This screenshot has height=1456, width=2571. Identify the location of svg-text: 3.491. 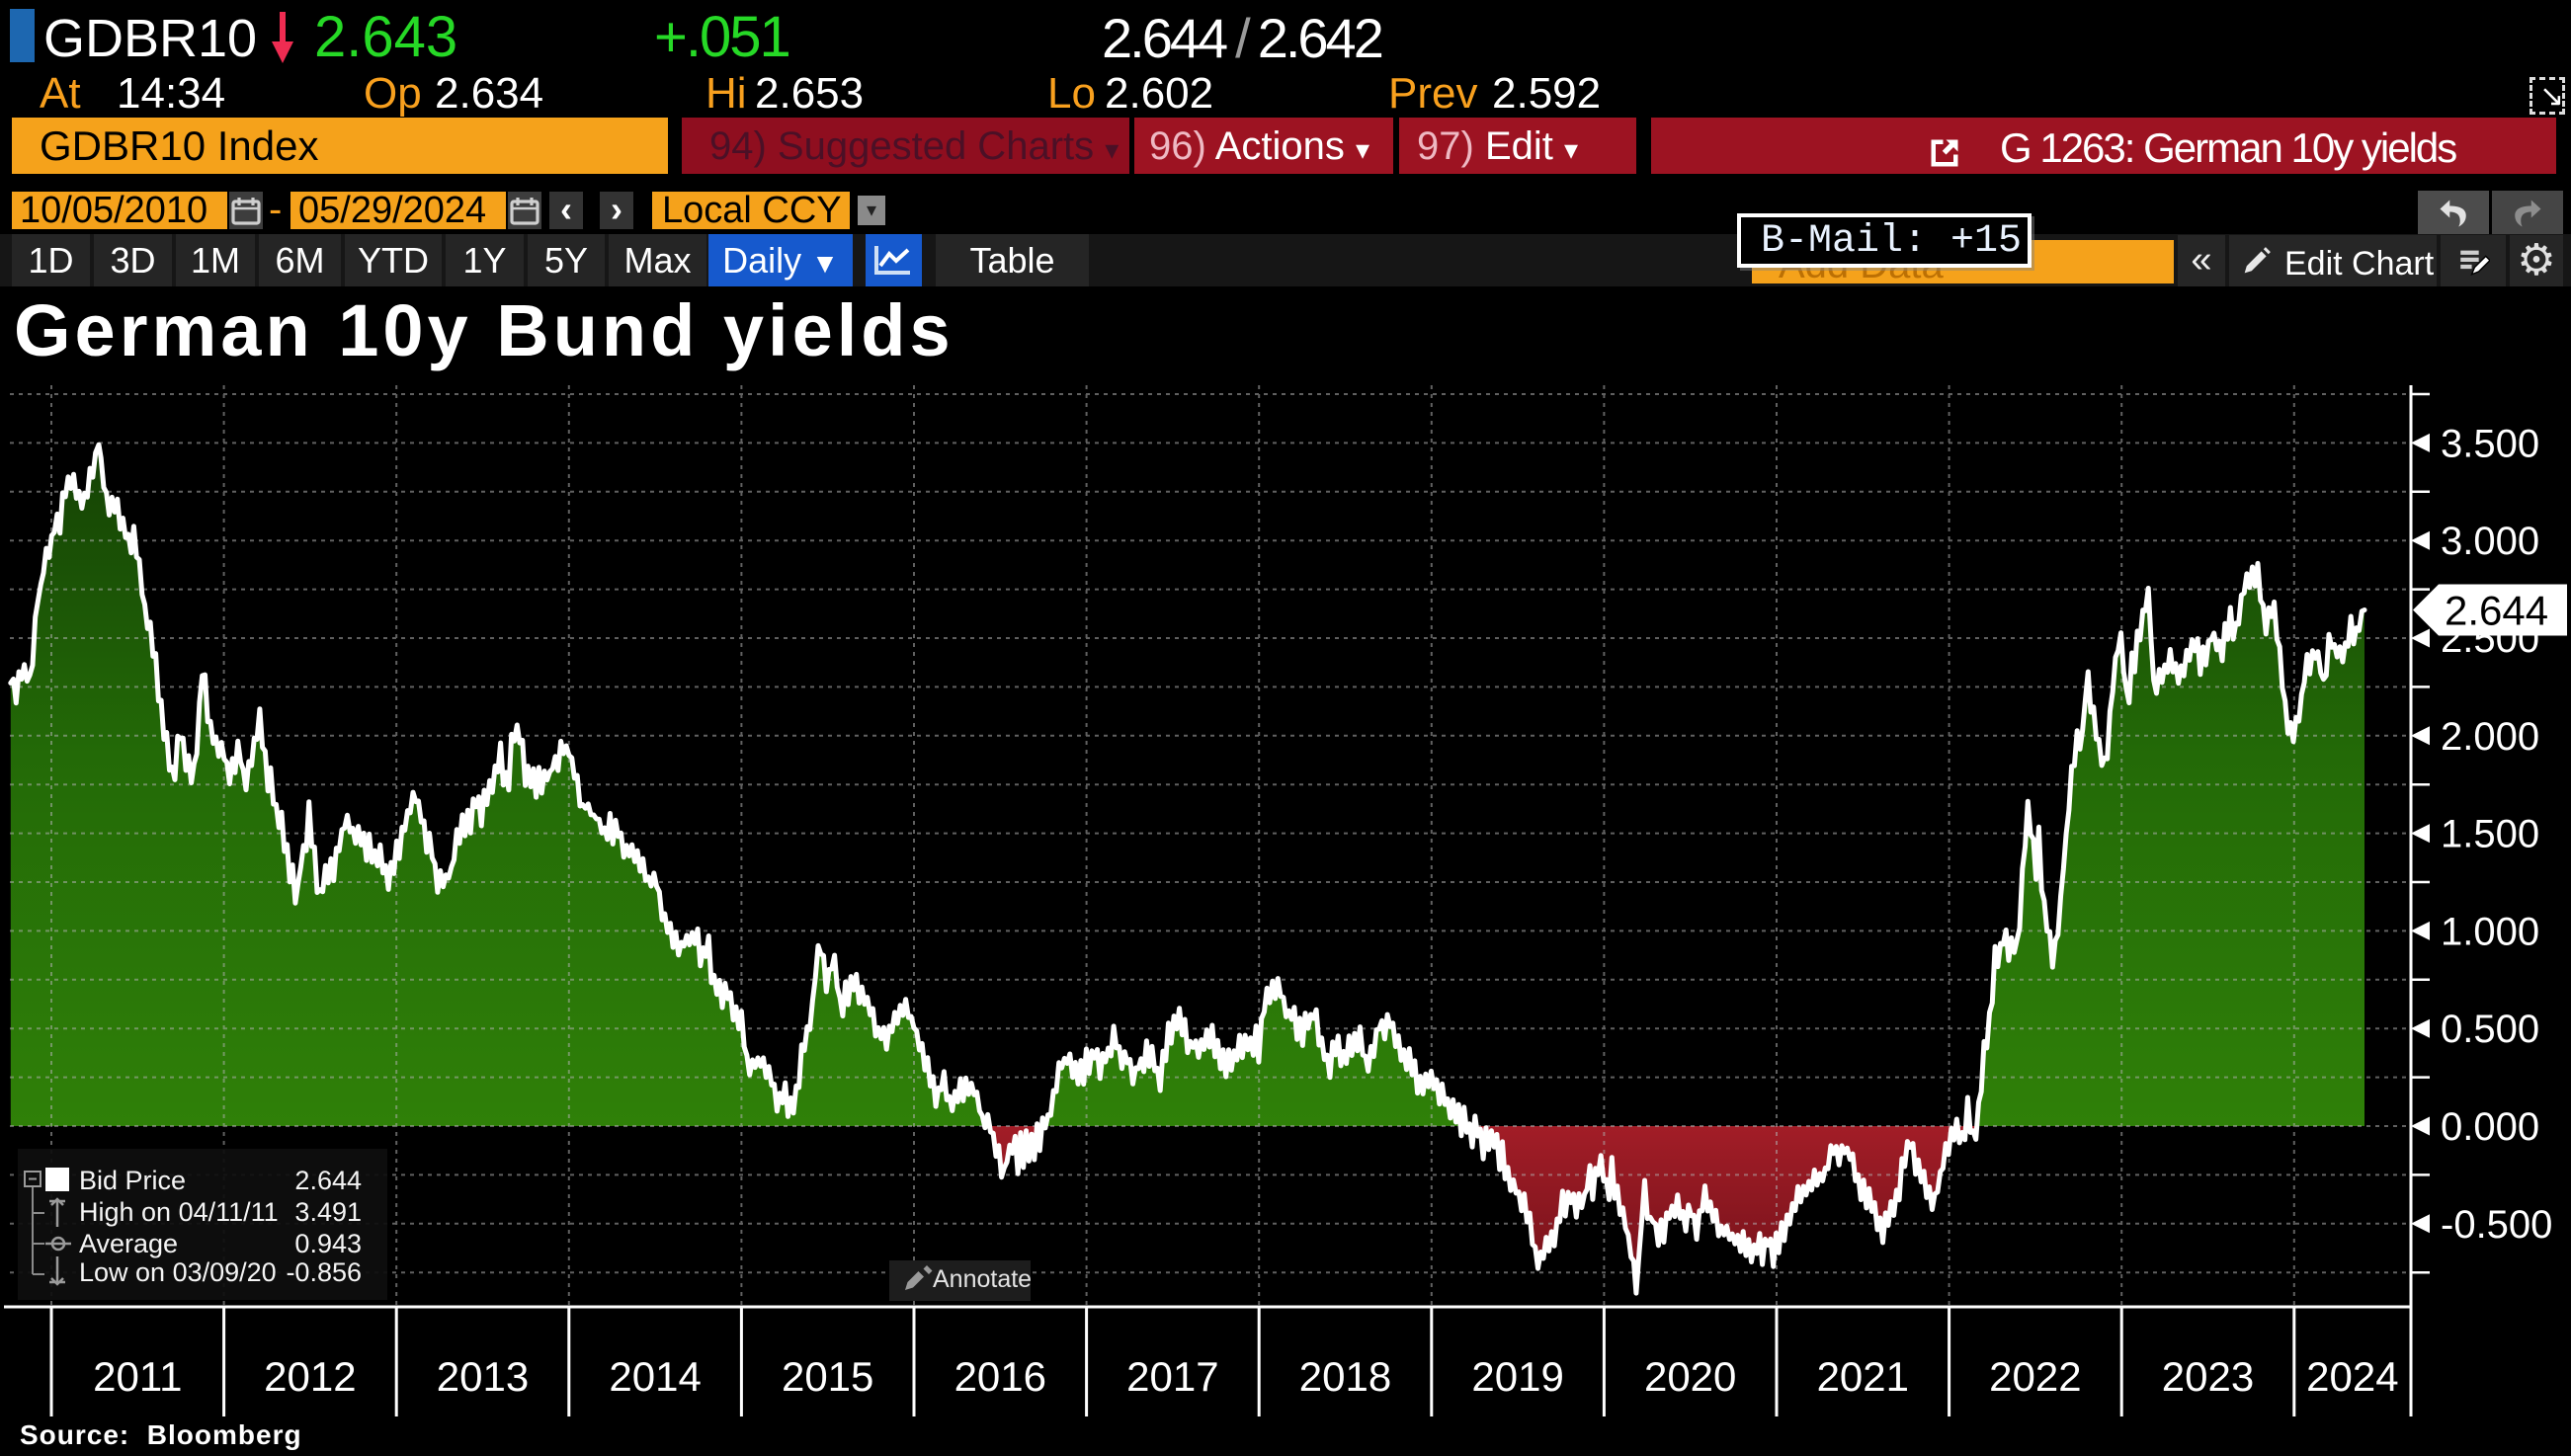
(328, 1212).